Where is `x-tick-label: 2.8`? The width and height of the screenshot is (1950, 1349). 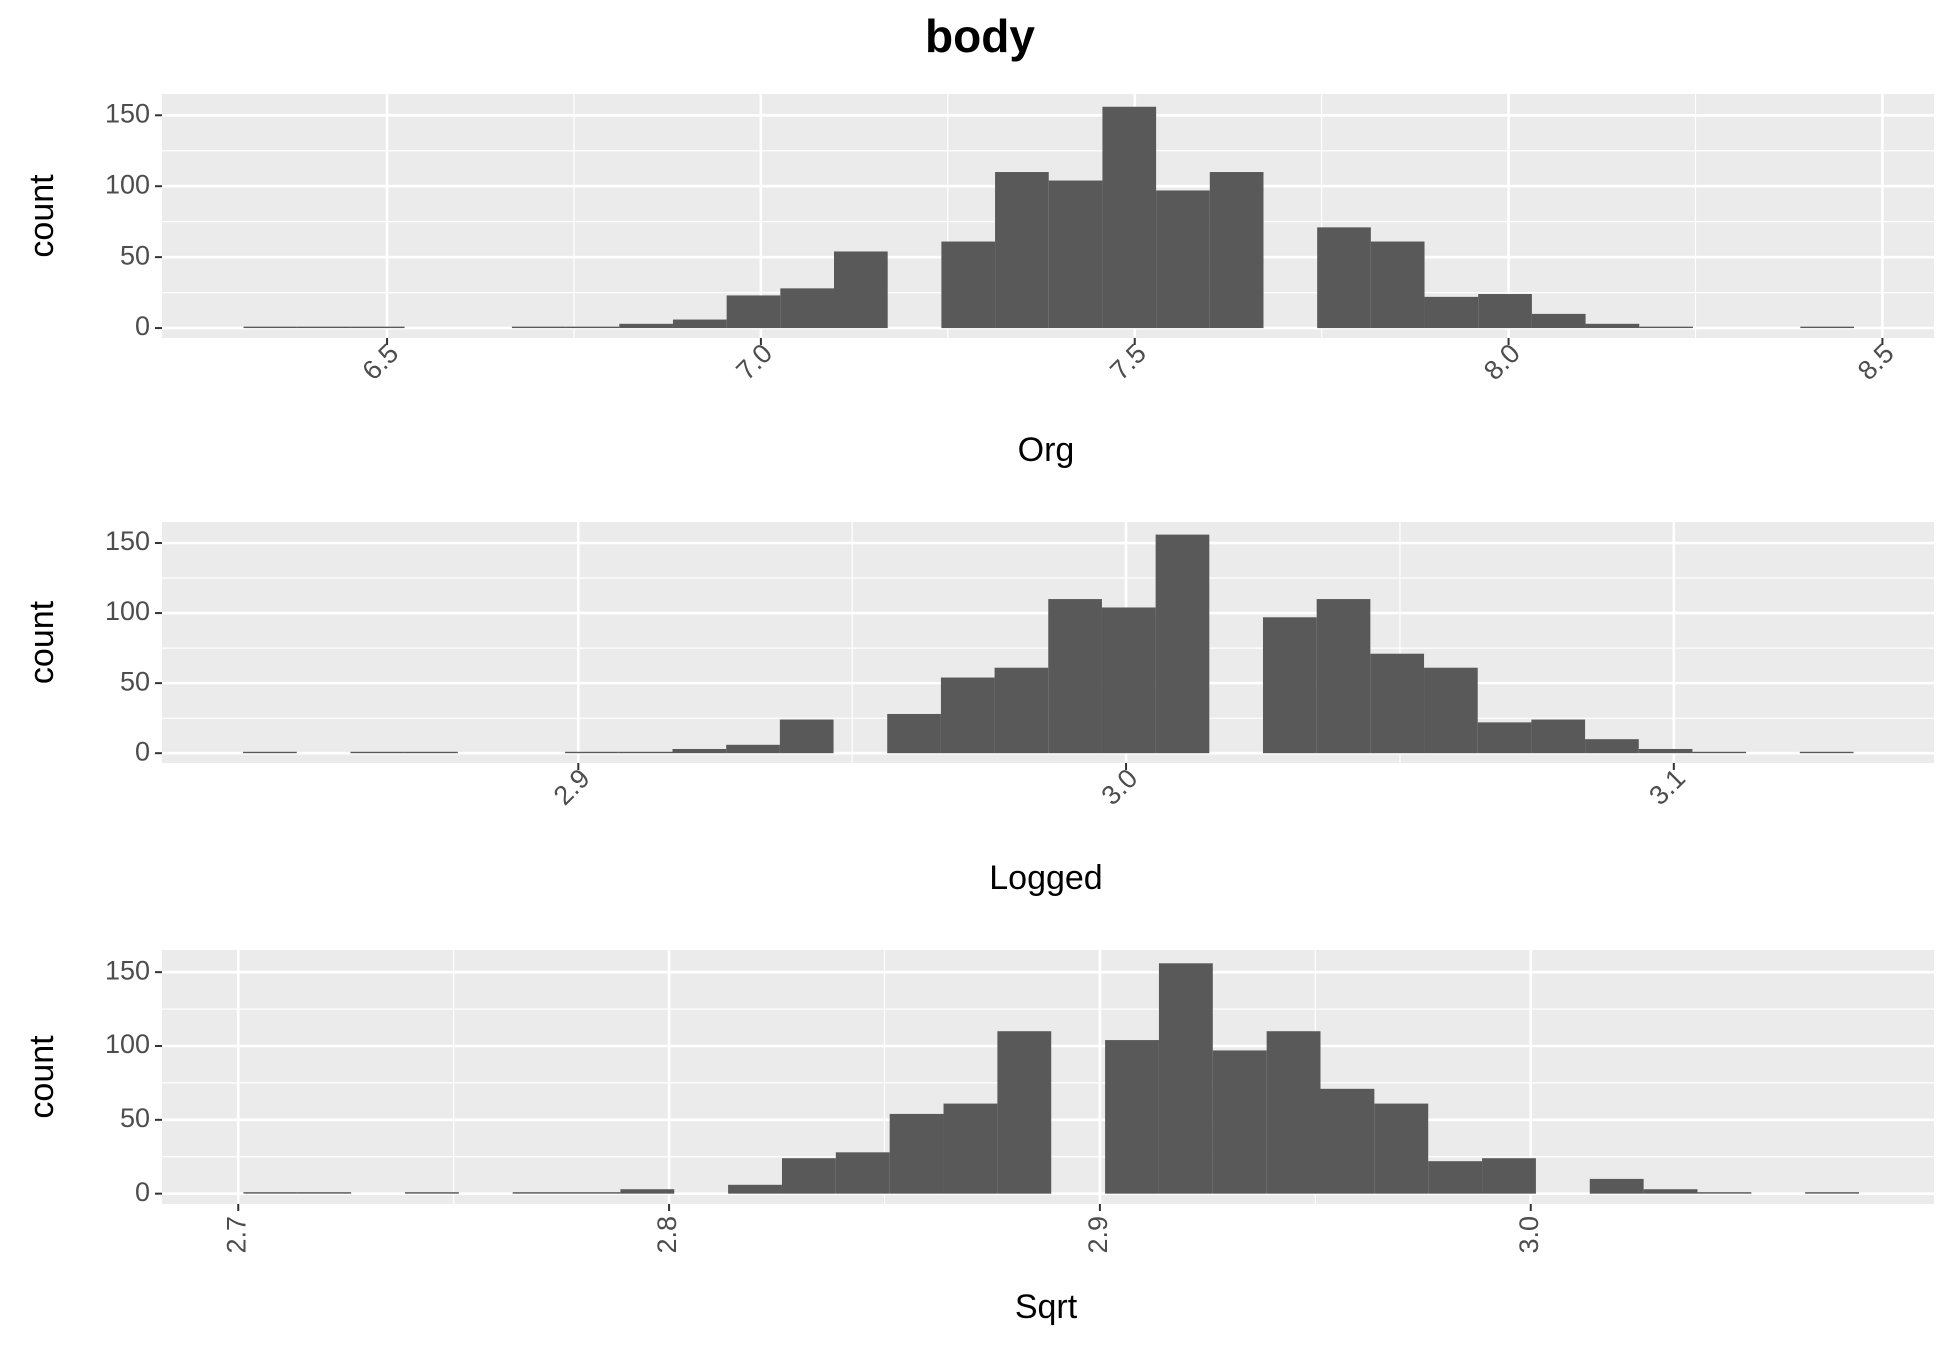
x-tick-label: 2.8 is located at coordinates (667, 1235).